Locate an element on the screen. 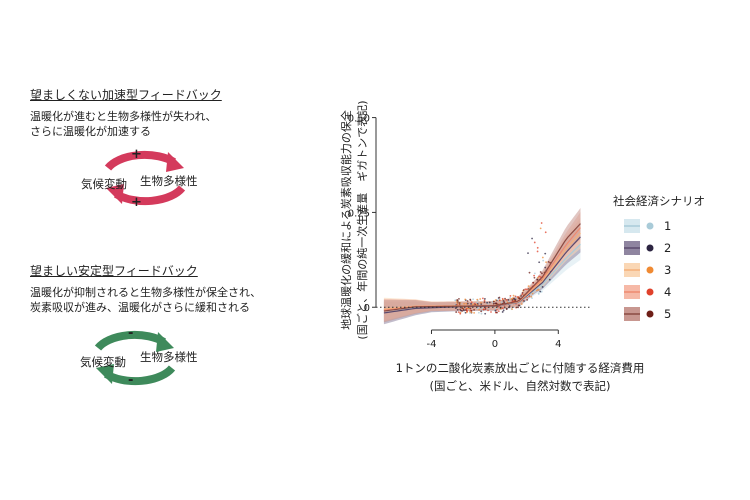  stable-cycle-top-arrow is located at coordinates (130, 340).